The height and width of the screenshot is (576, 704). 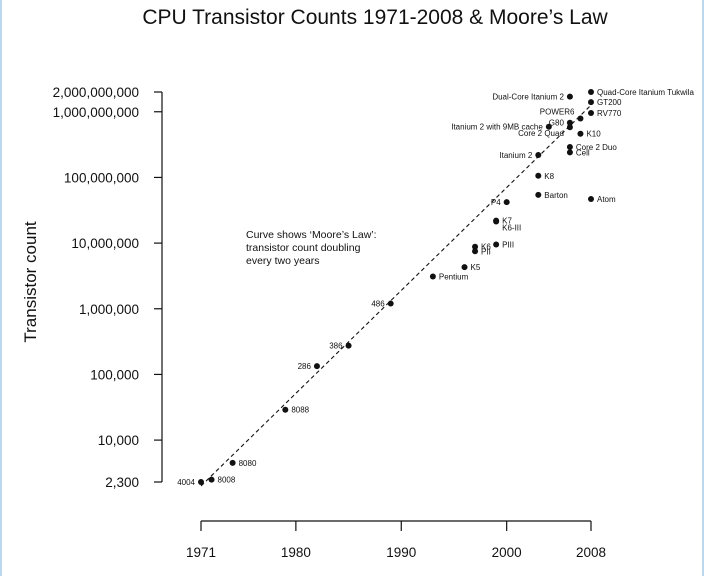 What do you see at coordinates (583, 152) in the screenshot?
I see `data-point-label: Cell` at bounding box center [583, 152].